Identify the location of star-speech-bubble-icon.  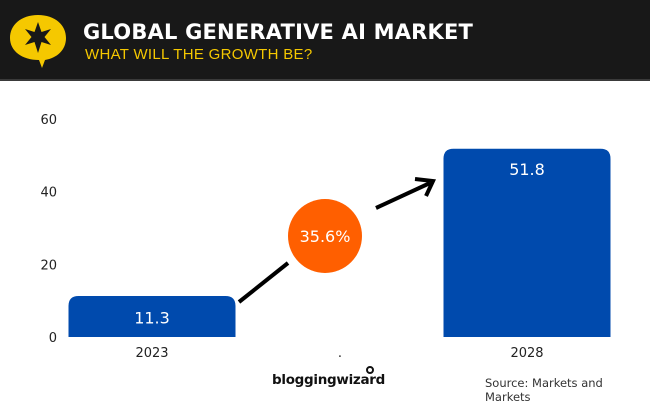
(38, 41).